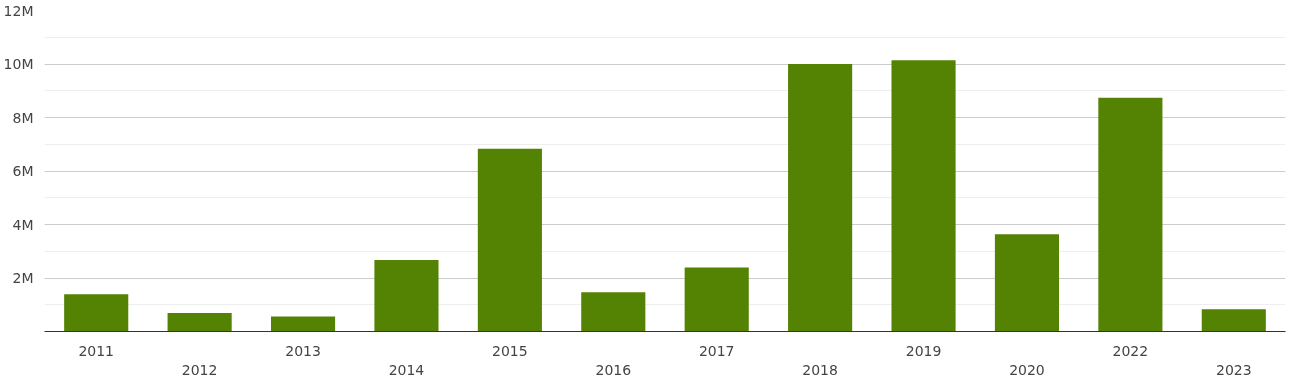 Image resolution: width=1293 pixels, height=384 pixels. Describe the element at coordinates (1233, 369) in the screenshot. I see `x-tick-label: 2023` at that location.